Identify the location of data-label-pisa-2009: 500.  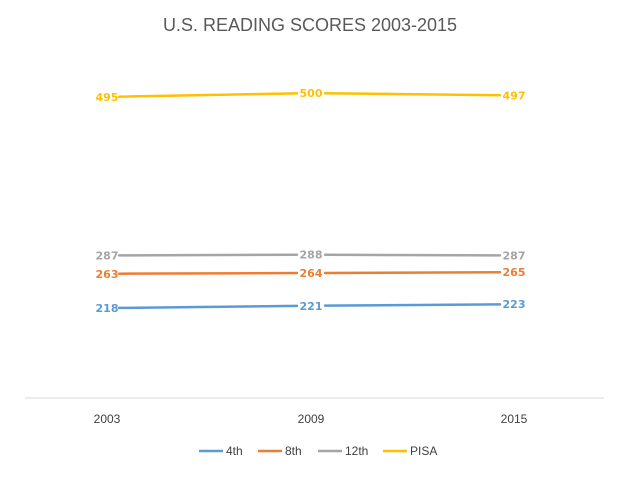
(311, 93).